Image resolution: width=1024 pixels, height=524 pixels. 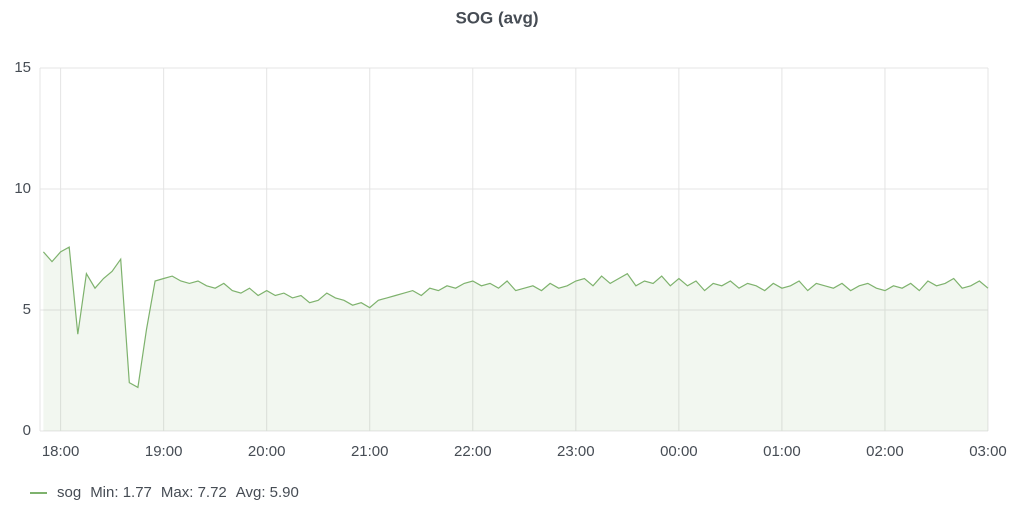 I want to click on x-tick-label: 20:00, so click(x=267, y=451).